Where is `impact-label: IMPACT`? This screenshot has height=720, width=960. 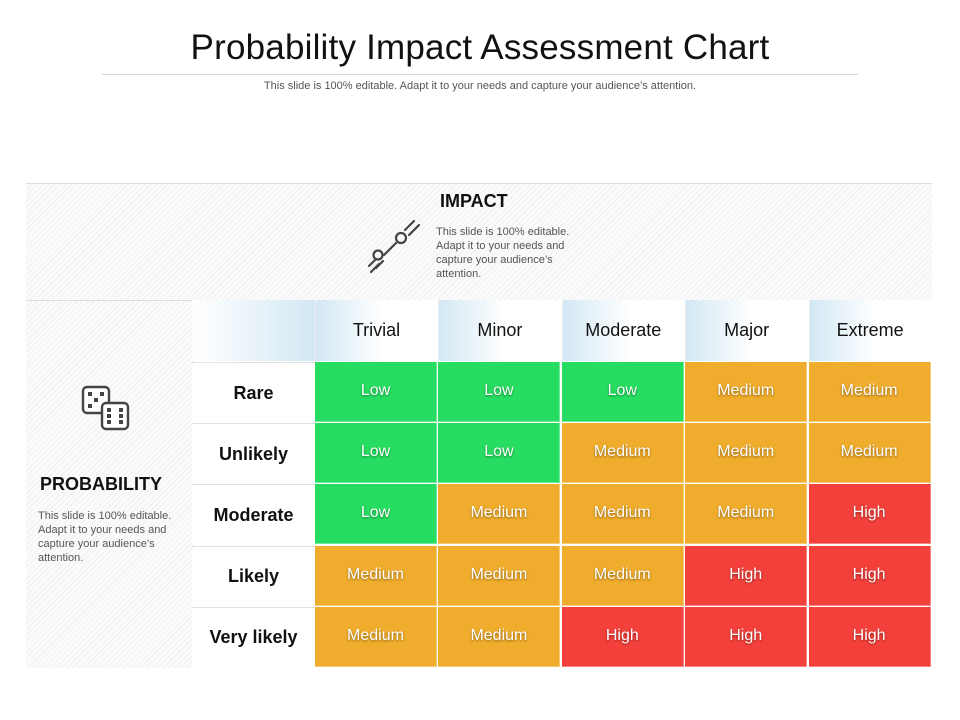
impact-label: IMPACT is located at coordinates (474, 201).